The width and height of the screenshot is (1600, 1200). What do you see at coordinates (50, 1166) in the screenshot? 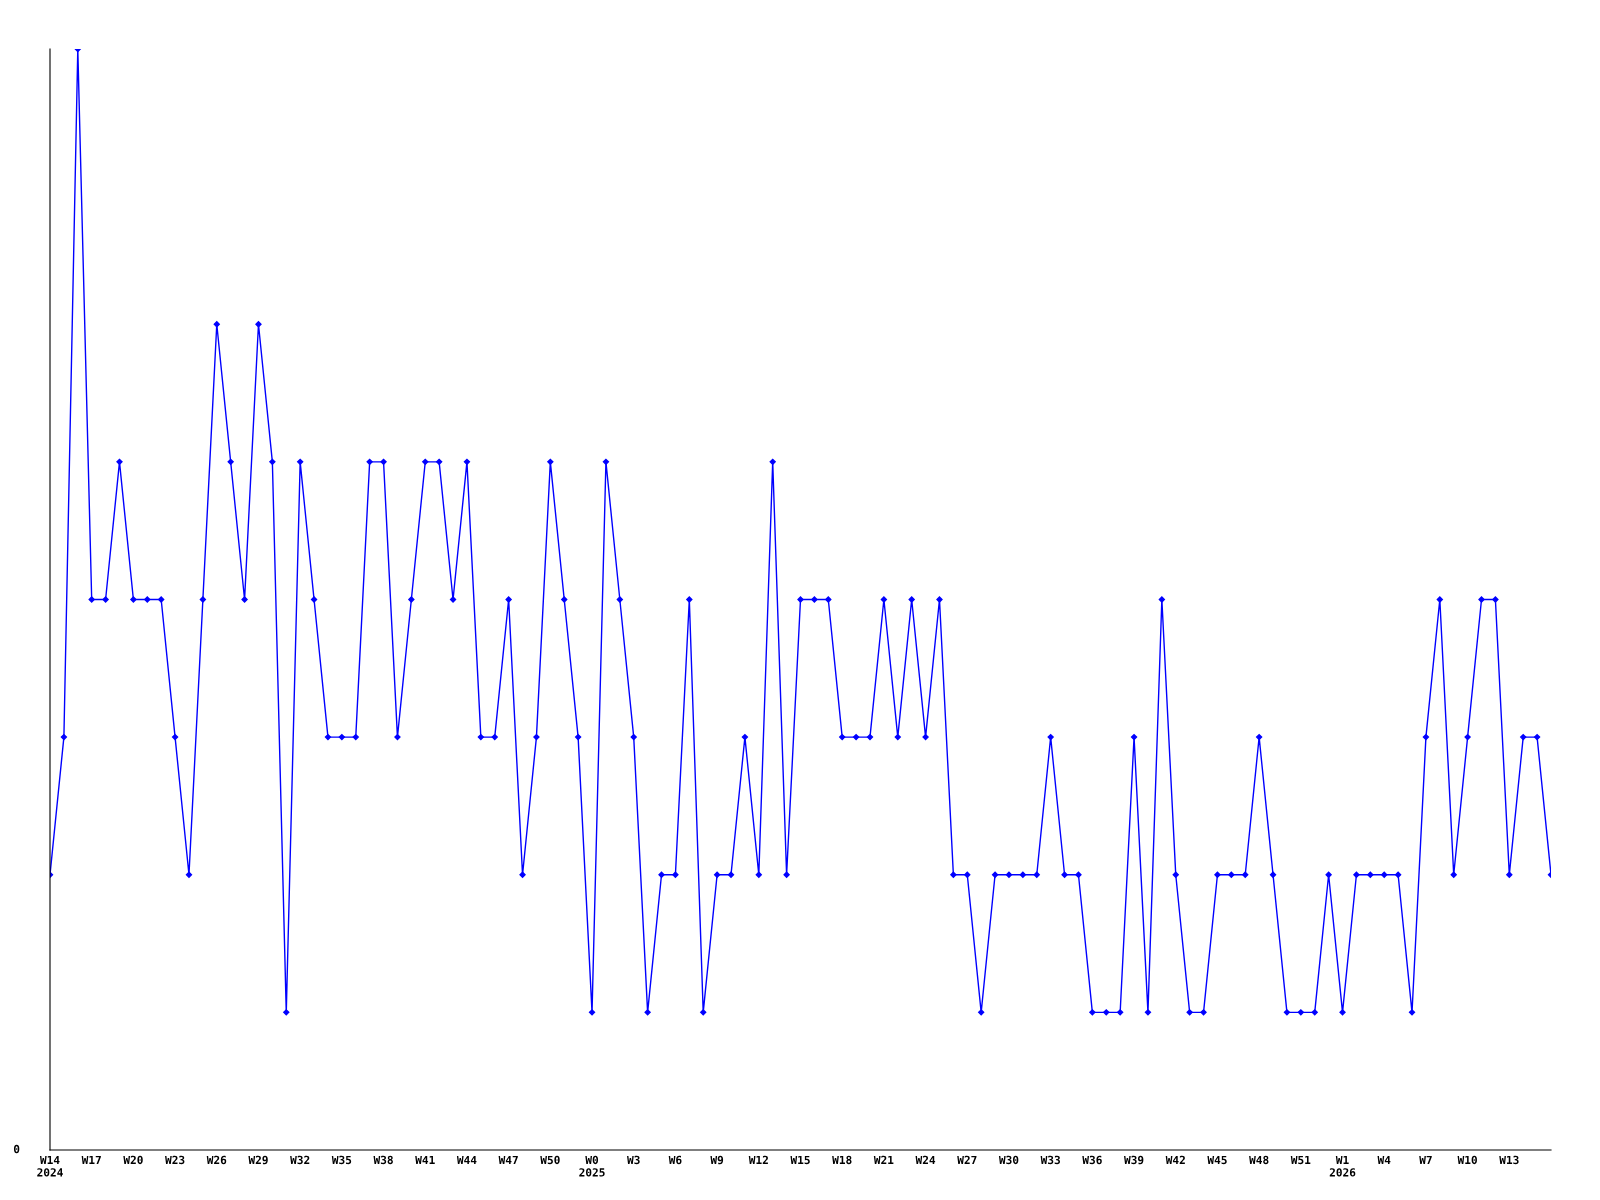
I see `x-tick-label: W14 2024` at bounding box center [50, 1166].